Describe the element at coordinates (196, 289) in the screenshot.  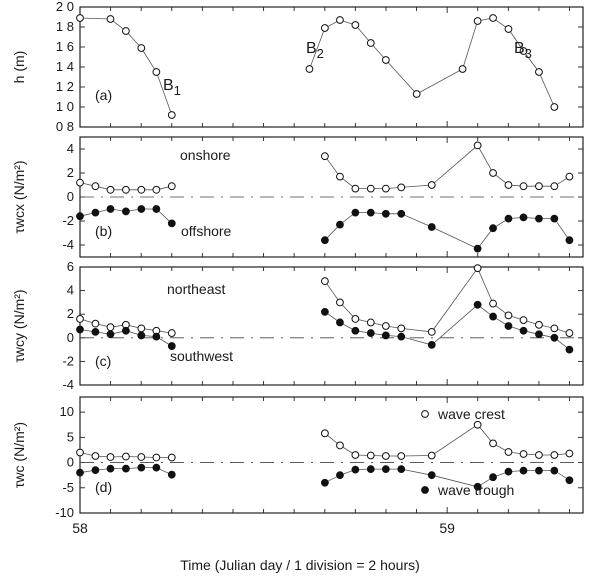
I see `direction-label: northeast` at that location.